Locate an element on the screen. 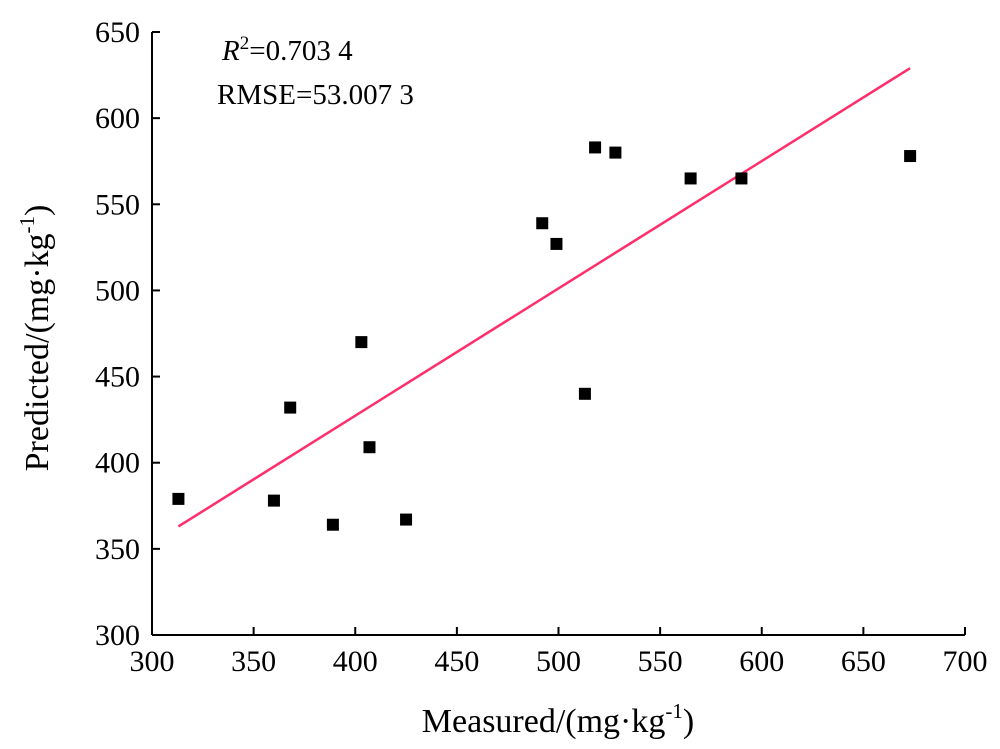 This screenshot has width=1000, height=749. x-tick-label: 650 is located at coordinates (863, 661).